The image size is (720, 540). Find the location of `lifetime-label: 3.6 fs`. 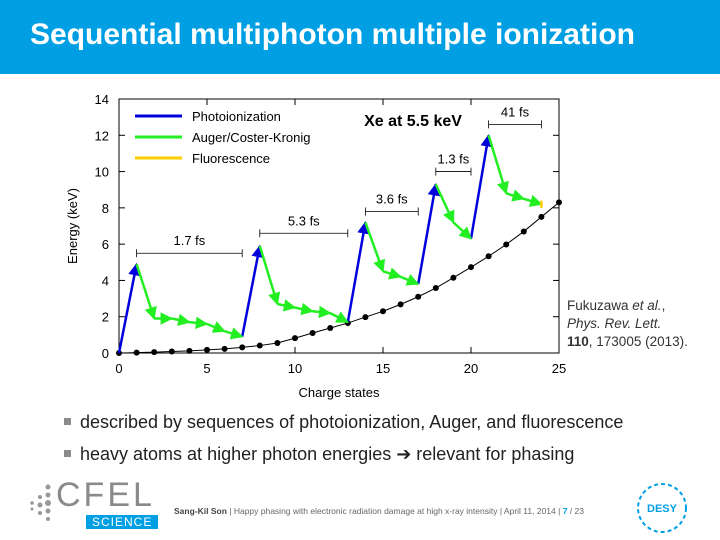

lifetime-label: 3.6 fs is located at coordinates (392, 198).